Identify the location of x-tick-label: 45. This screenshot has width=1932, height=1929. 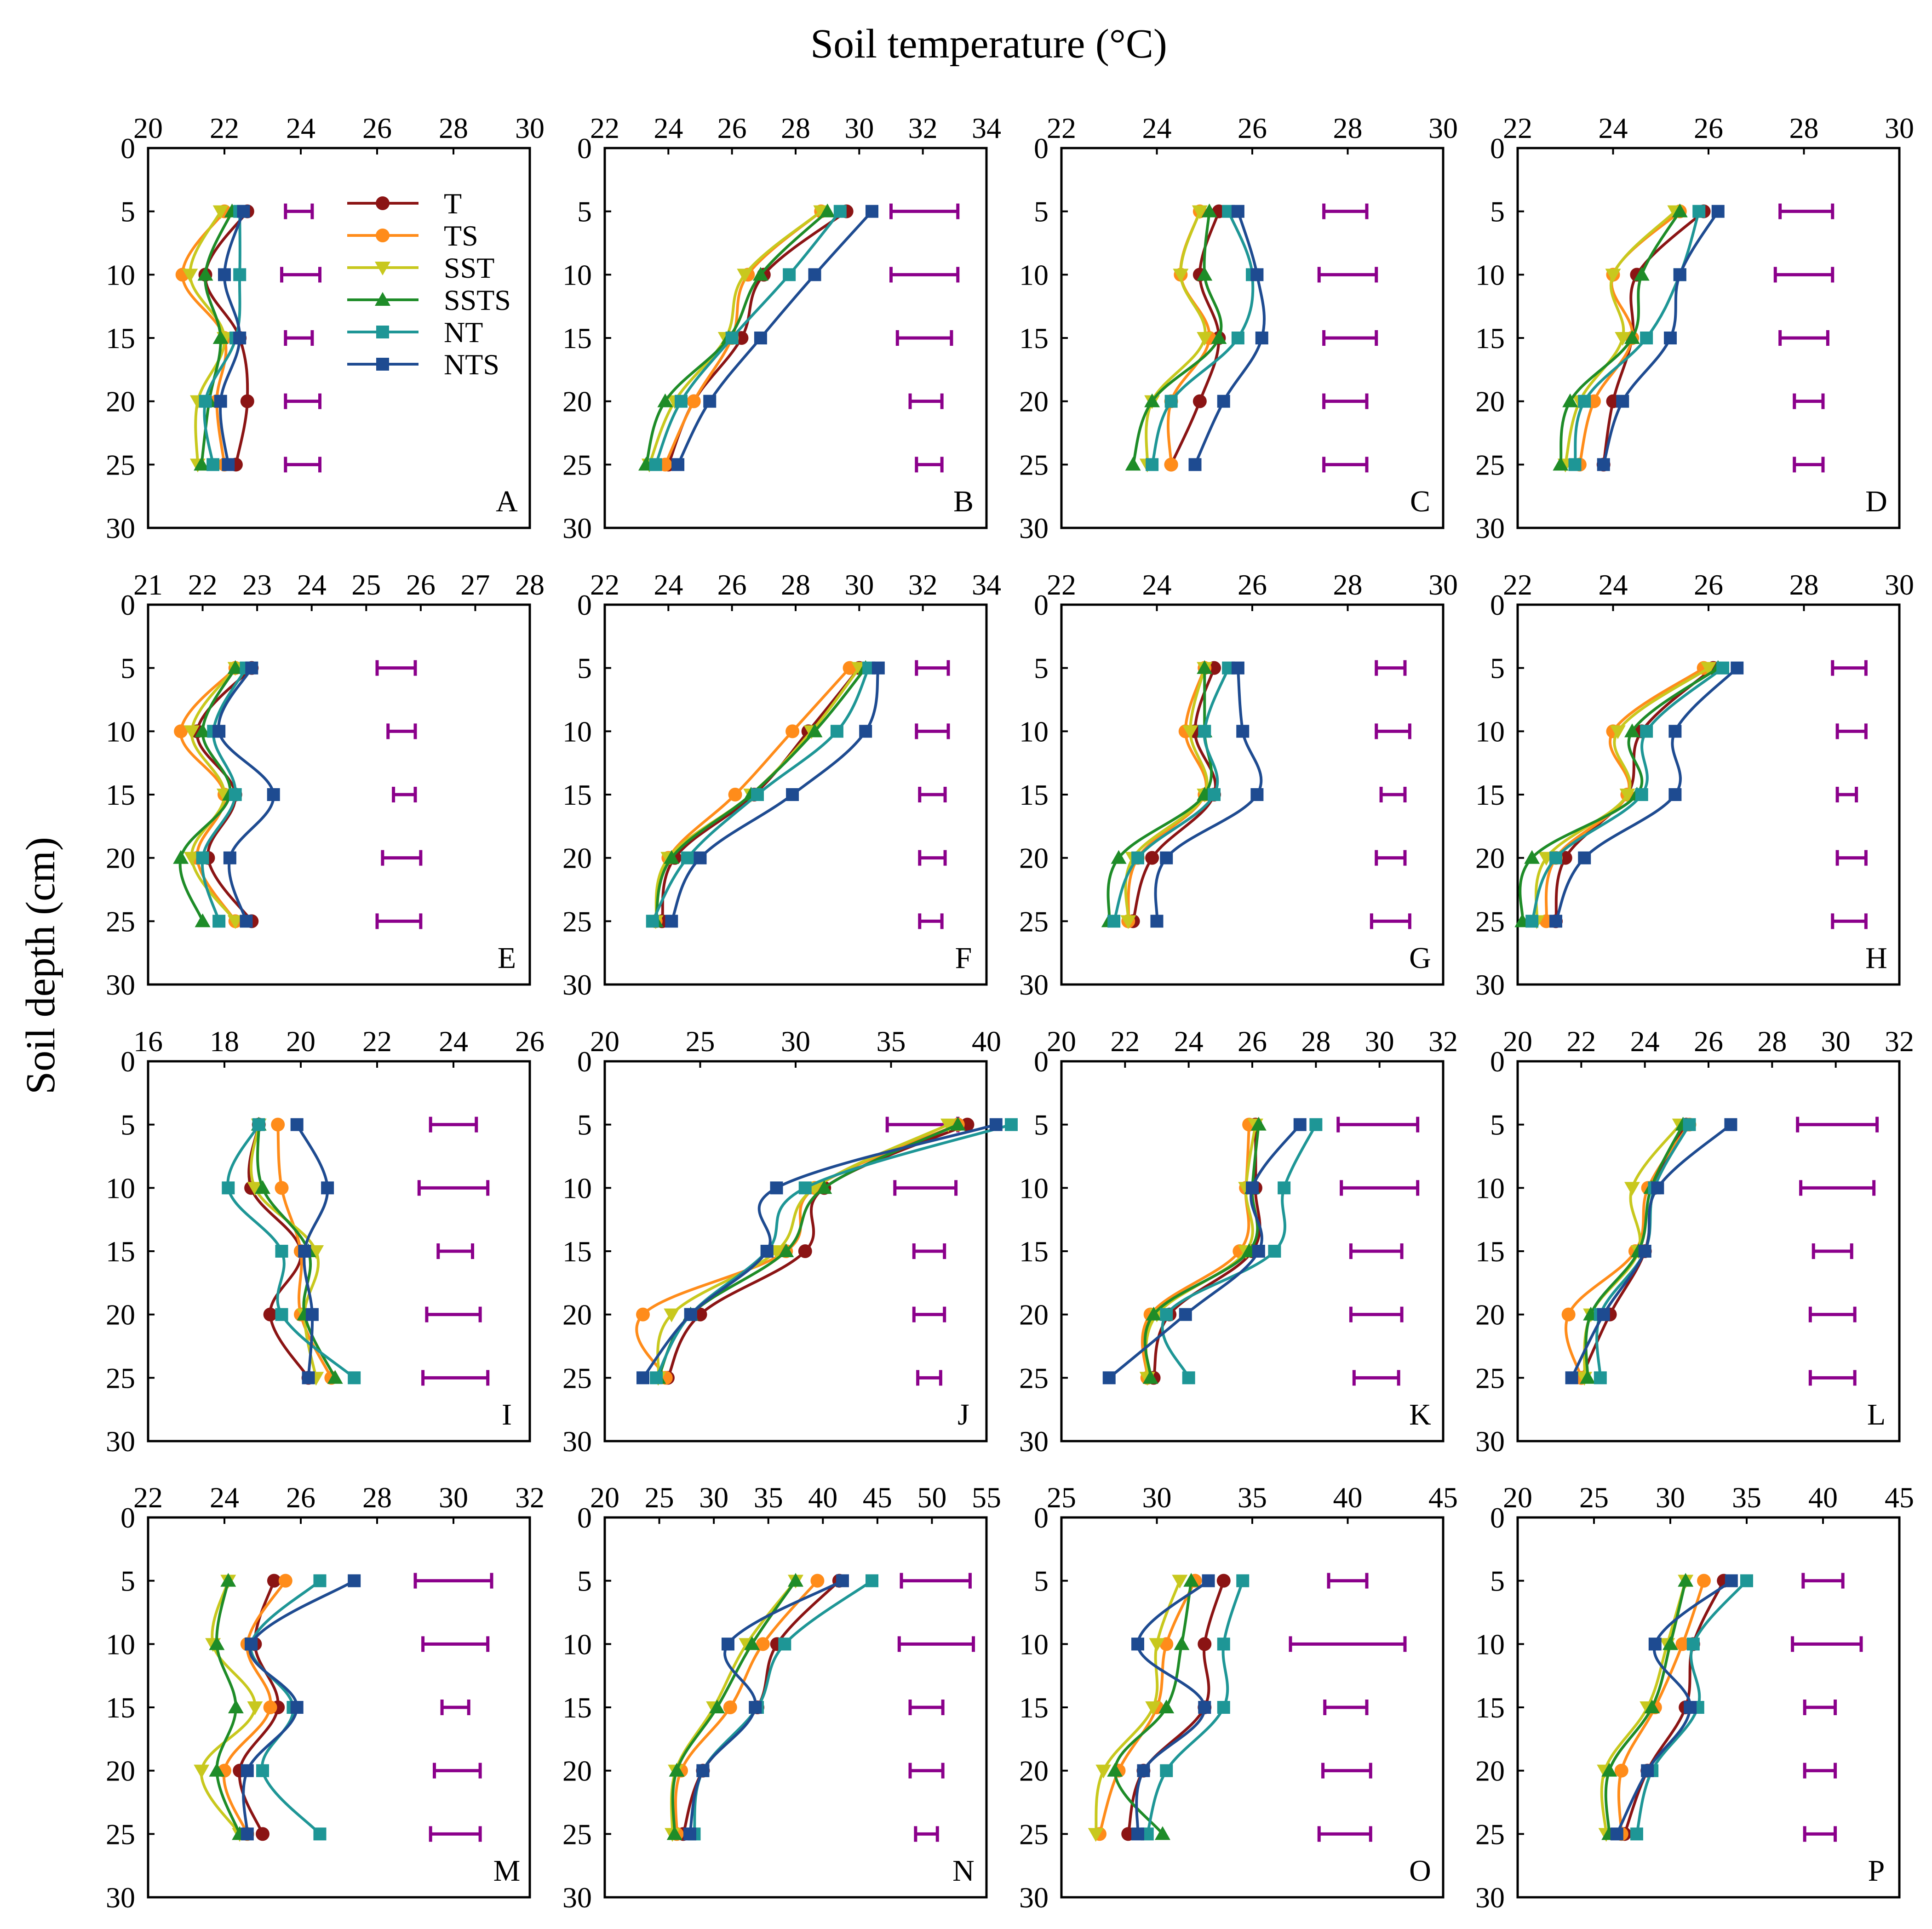
(1899, 1497).